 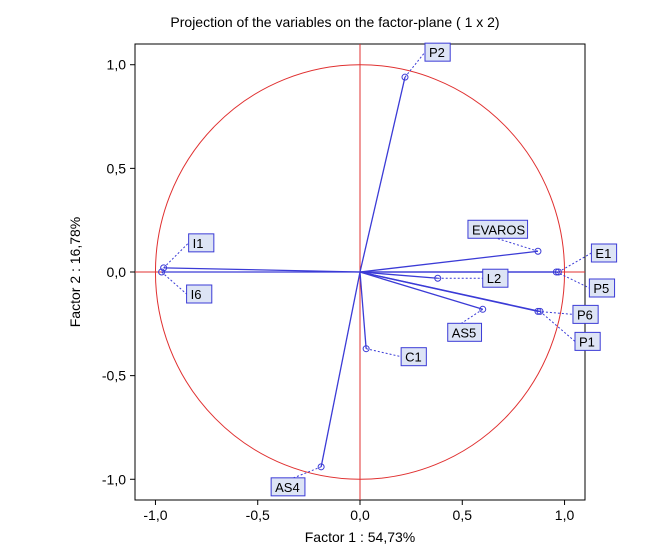 I want to click on point-p6, so click(x=538, y=311).